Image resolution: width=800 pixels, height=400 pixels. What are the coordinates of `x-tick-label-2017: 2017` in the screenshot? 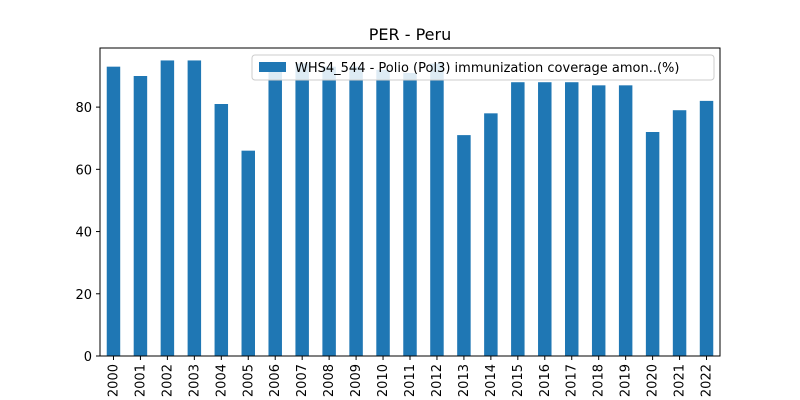 It's located at (572, 380).